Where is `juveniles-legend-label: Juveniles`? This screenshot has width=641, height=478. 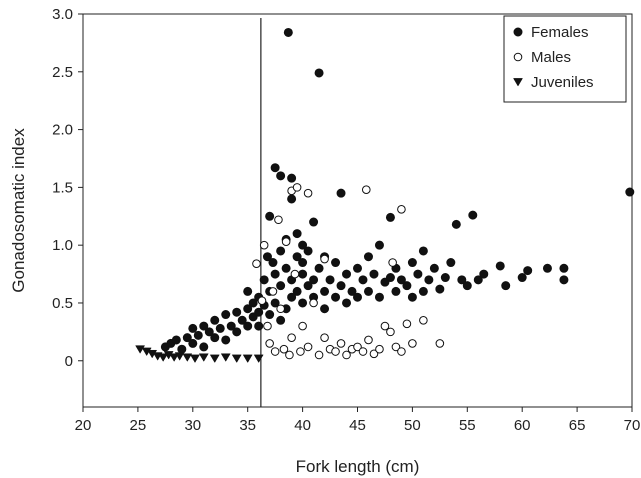
juveniles-legend-label: Juveniles is located at coordinates (562, 82).